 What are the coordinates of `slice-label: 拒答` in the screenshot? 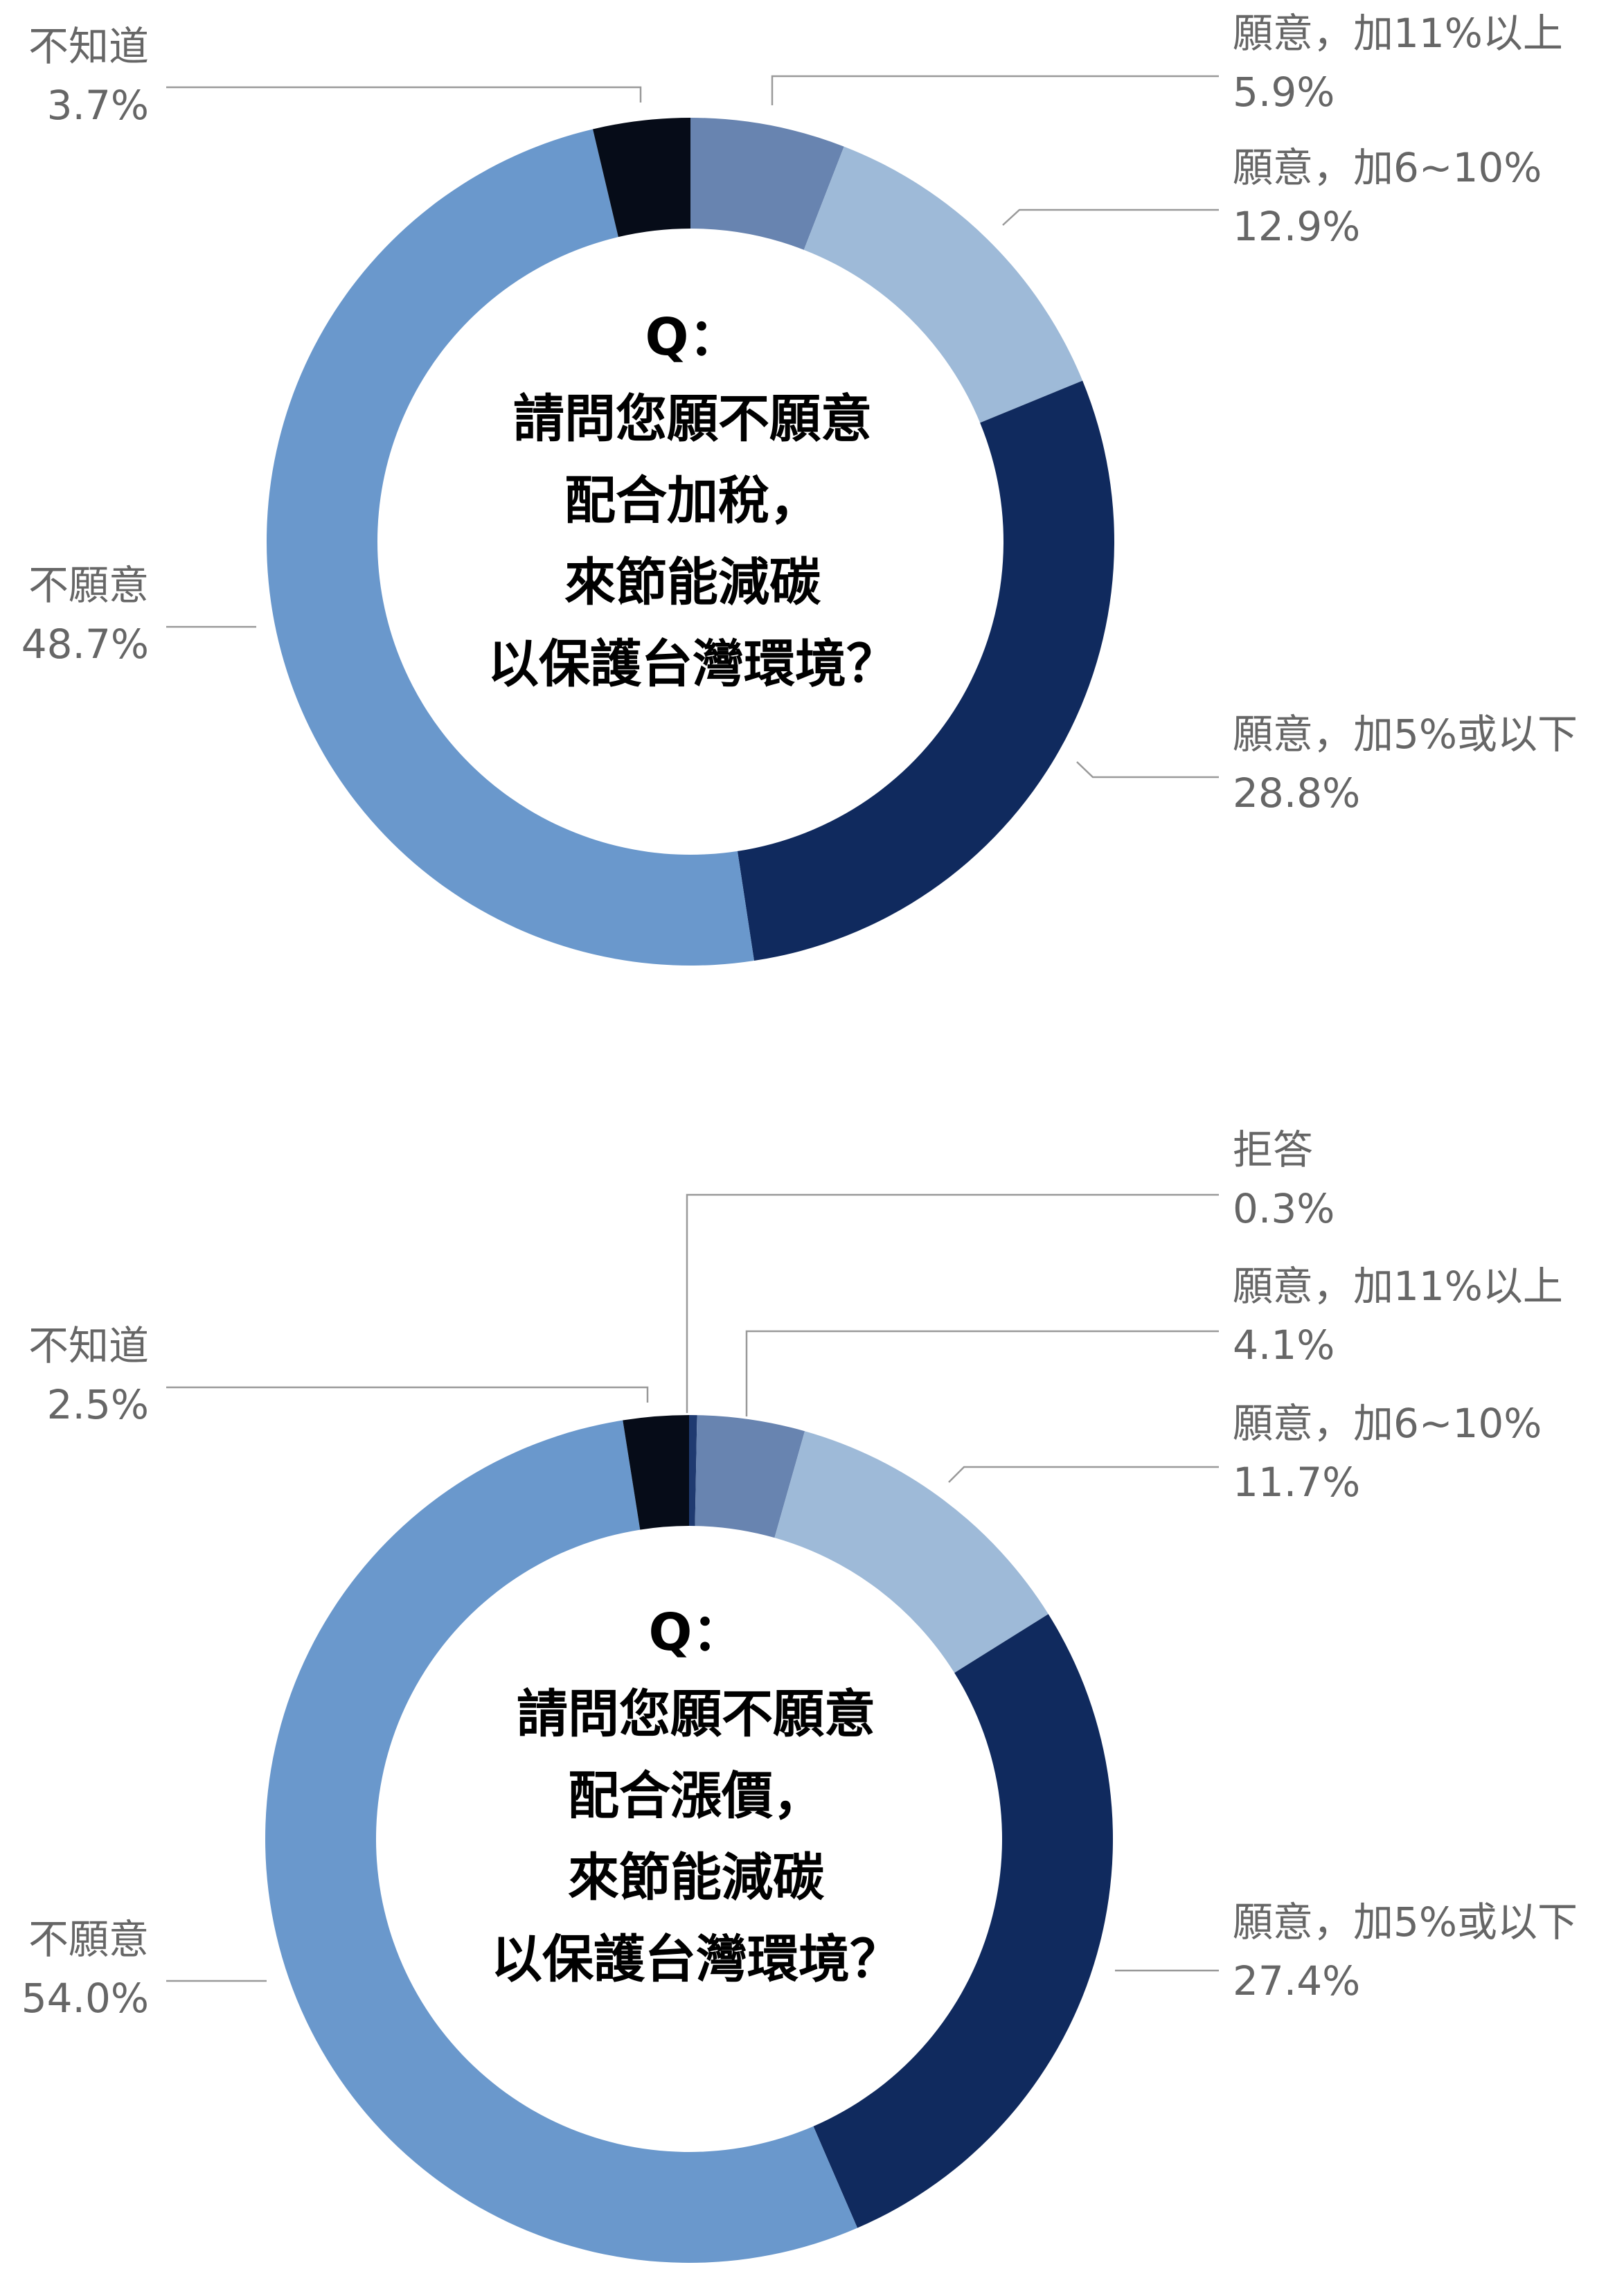 It's located at (1273, 1149).